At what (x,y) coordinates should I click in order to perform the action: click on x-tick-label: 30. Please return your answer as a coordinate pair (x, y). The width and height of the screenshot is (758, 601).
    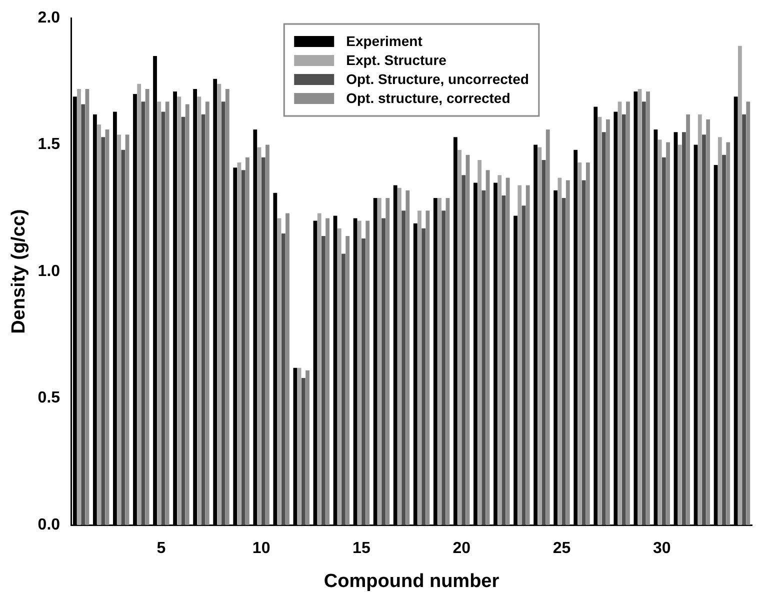
    Looking at the image, I should click on (661, 549).